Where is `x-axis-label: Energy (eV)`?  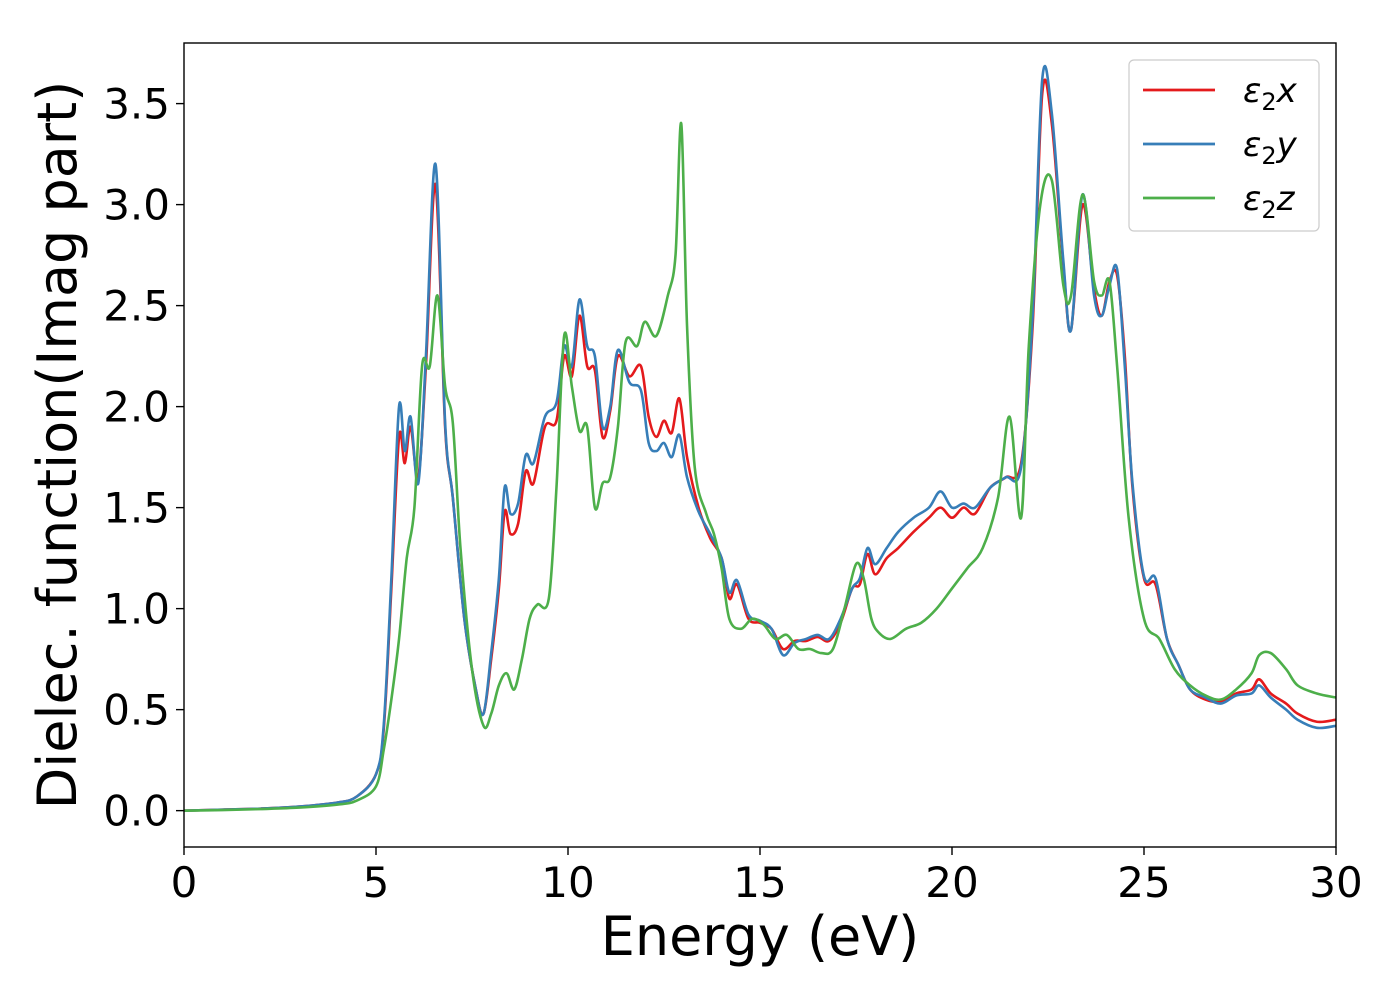
x-axis-label: Energy (eV) is located at coordinates (760, 936).